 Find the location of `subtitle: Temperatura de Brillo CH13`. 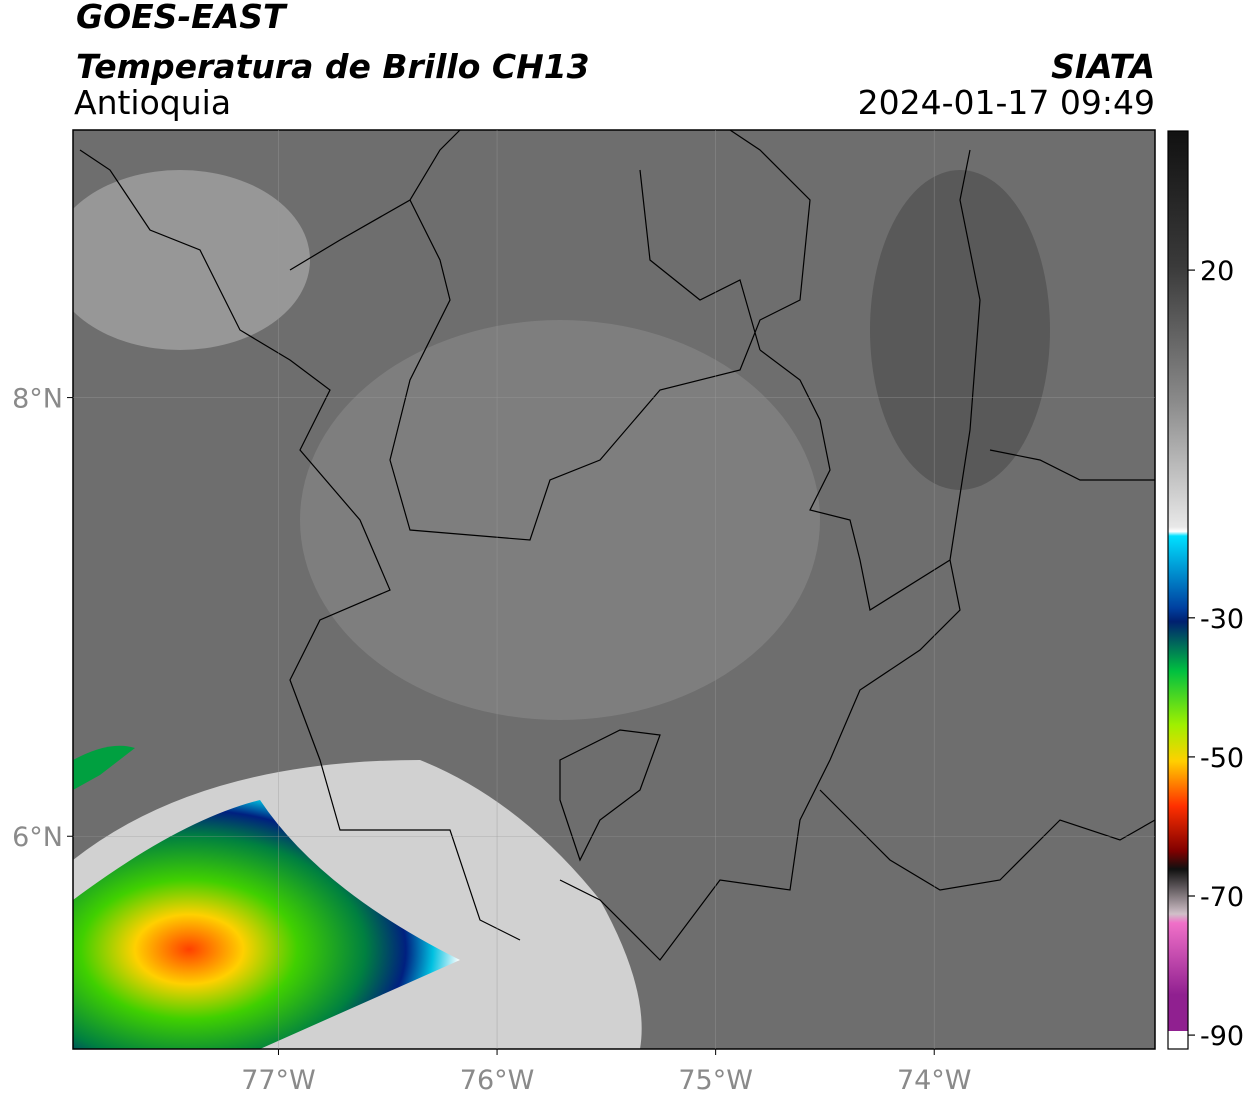

subtitle: Temperatura de Brillo CH13 is located at coordinates (333, 66).